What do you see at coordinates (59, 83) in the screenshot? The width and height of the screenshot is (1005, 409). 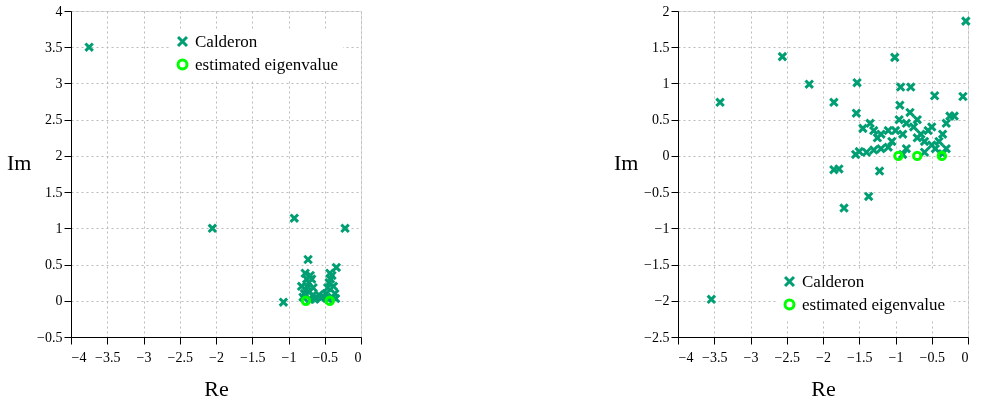 I see `y-tick-label: 3` at bounding box center [59, 83].